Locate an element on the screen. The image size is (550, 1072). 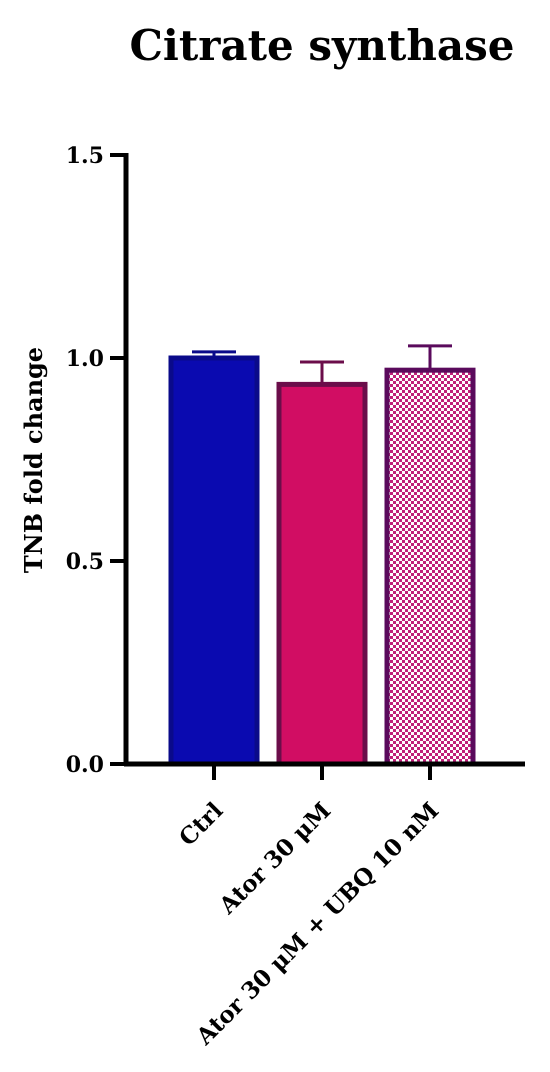
x-tick-label: Ctrl is located at coordinates (201, 824).